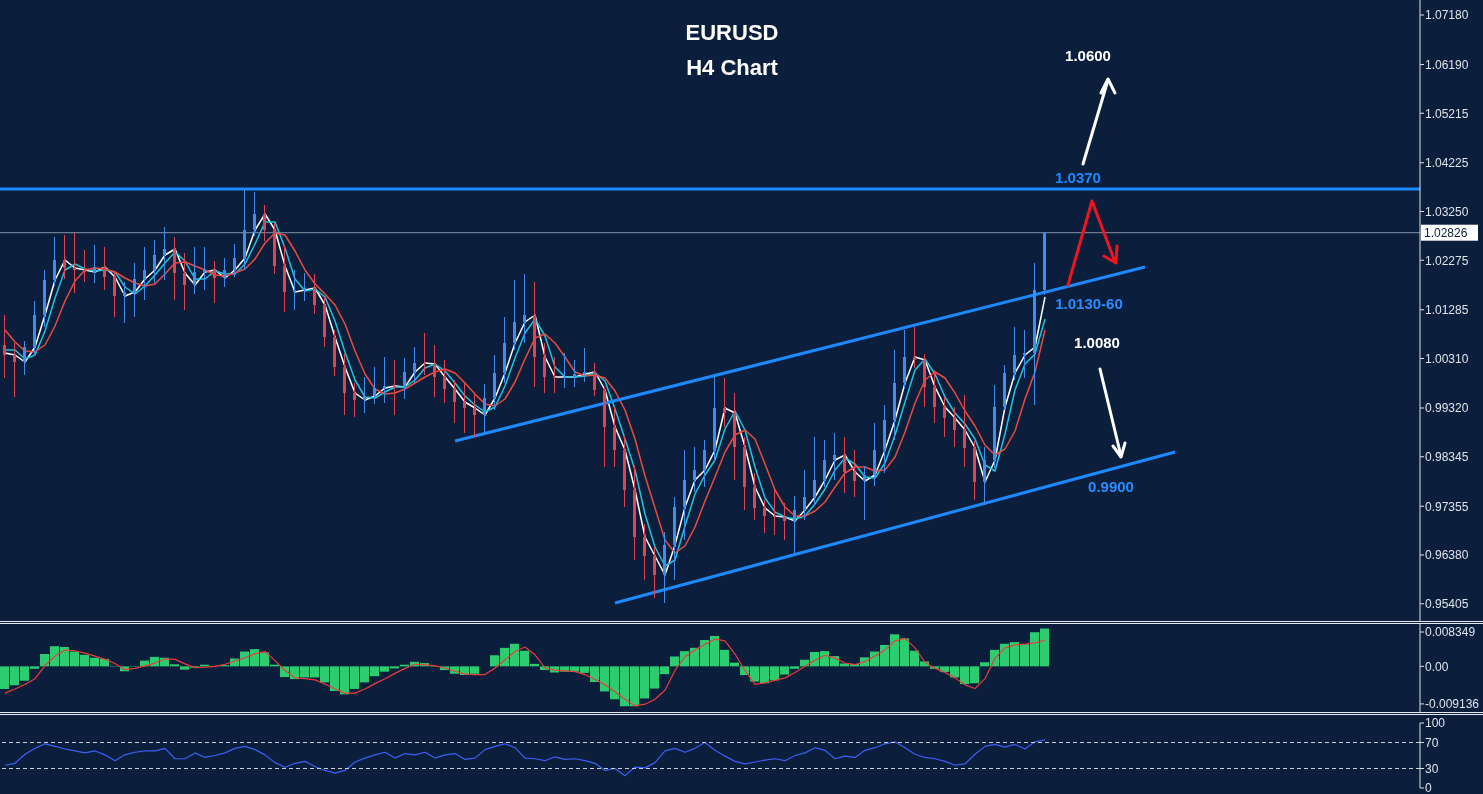  I want to click on y-tick-label: 0.96380, so click(1447, 555).